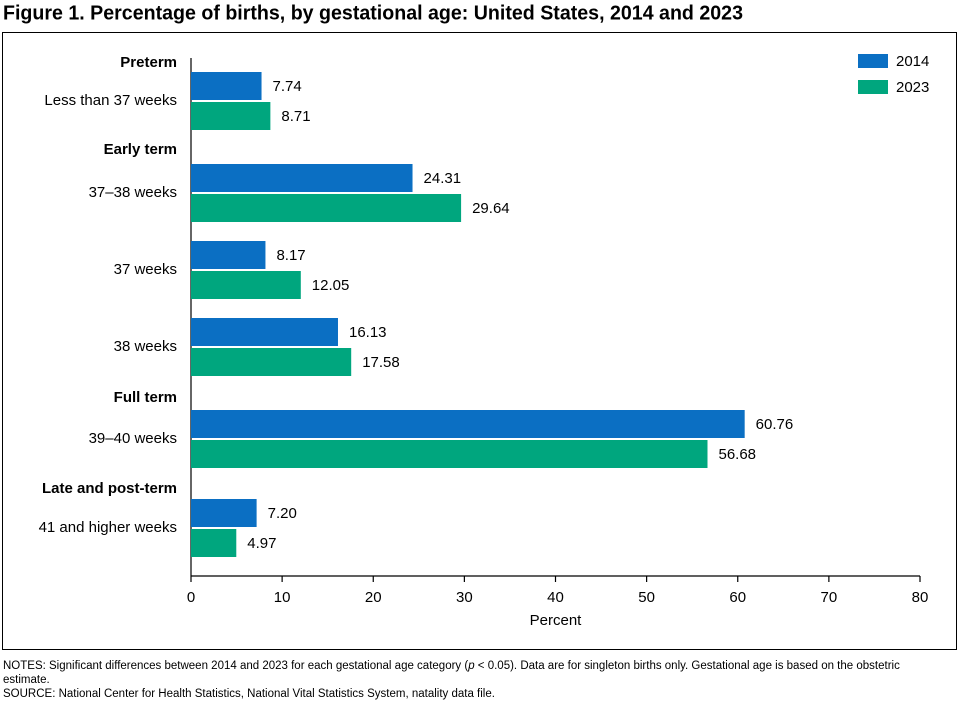  What do you see at coordinates (775, 424) in the screenshot?
I see `value-label: 60.76` at bounding box center [775, 424].